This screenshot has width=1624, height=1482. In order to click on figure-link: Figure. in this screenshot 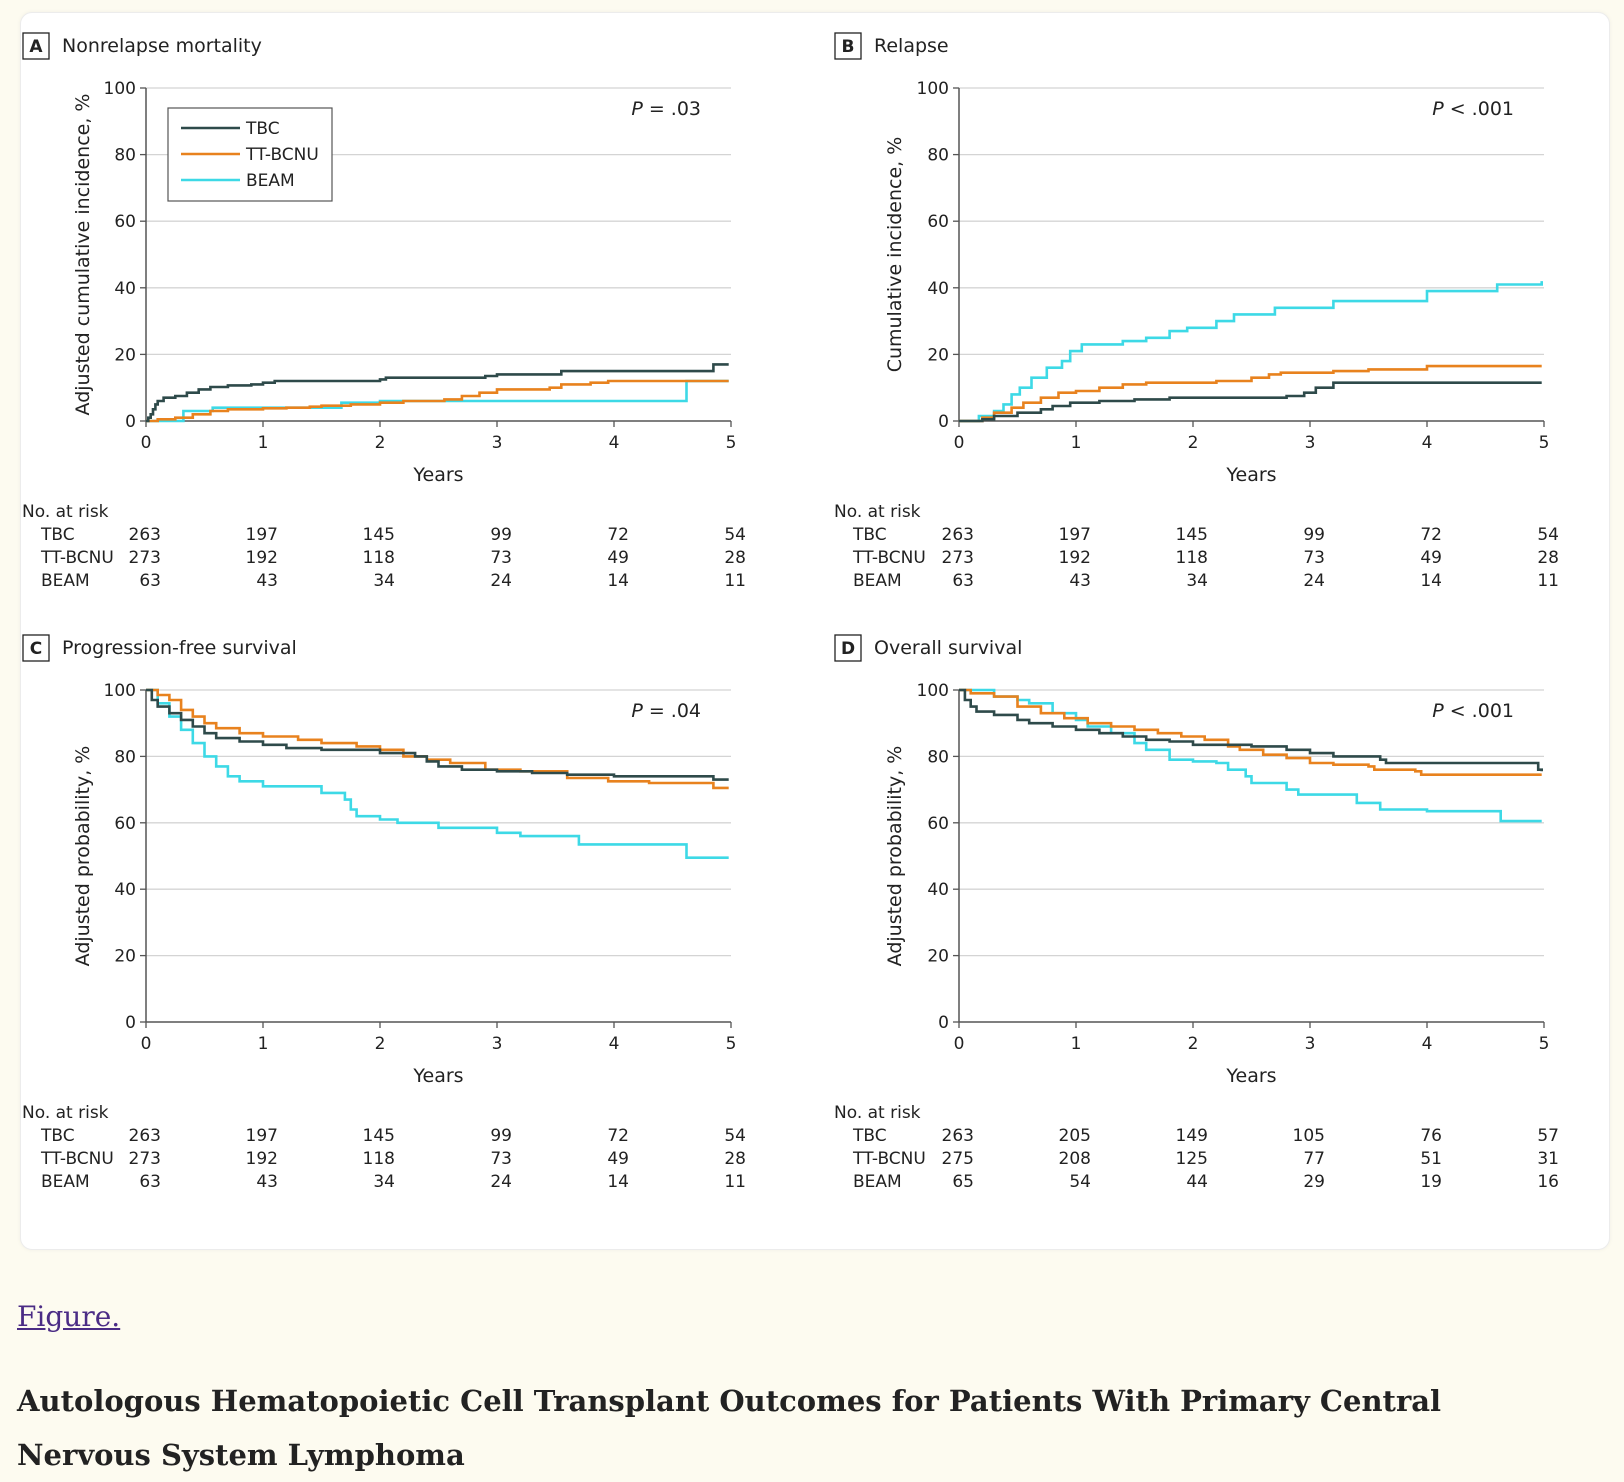, I will do `click(69, 1316)`.